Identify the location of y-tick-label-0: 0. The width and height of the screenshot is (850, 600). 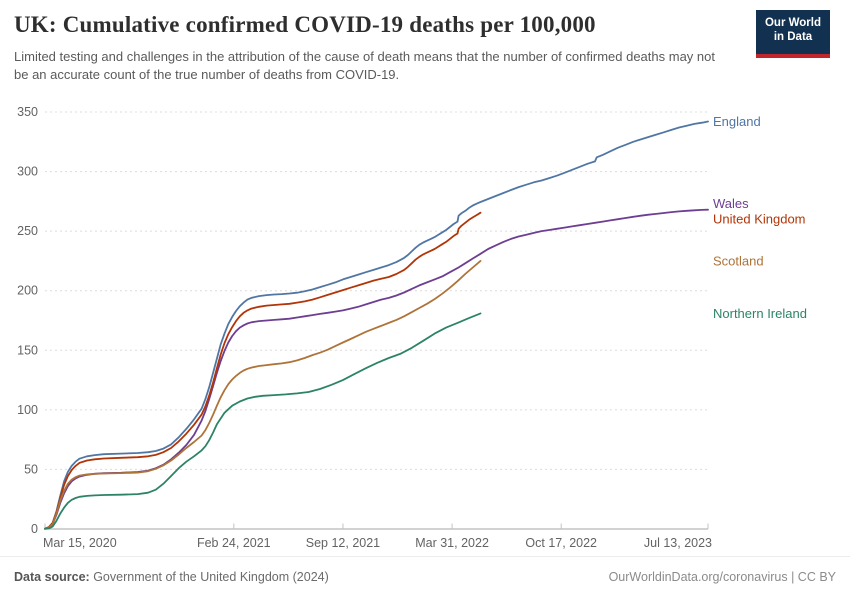
(34, 529).